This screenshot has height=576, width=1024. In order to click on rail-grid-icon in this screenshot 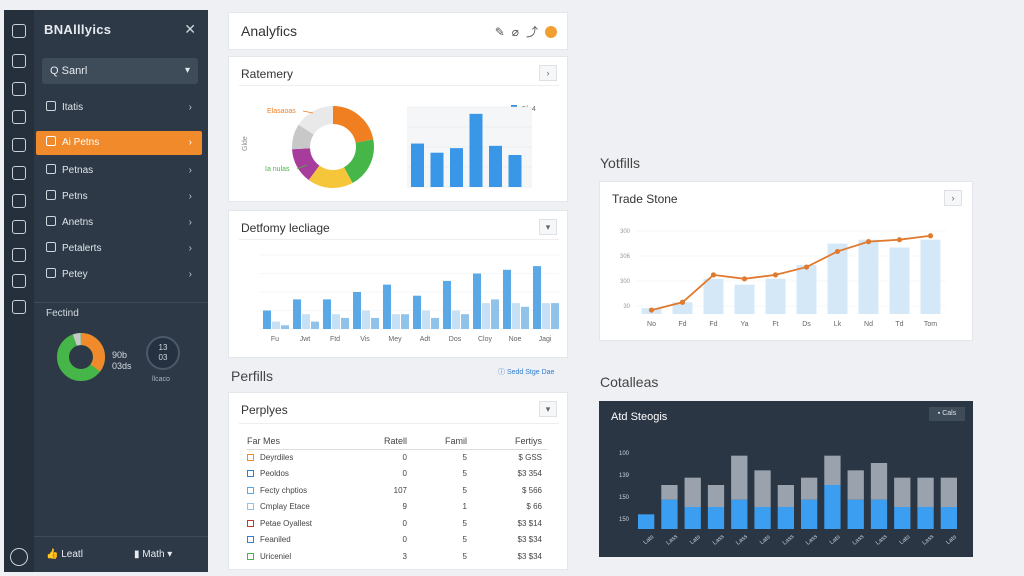, I will do `click(19, 201)`.